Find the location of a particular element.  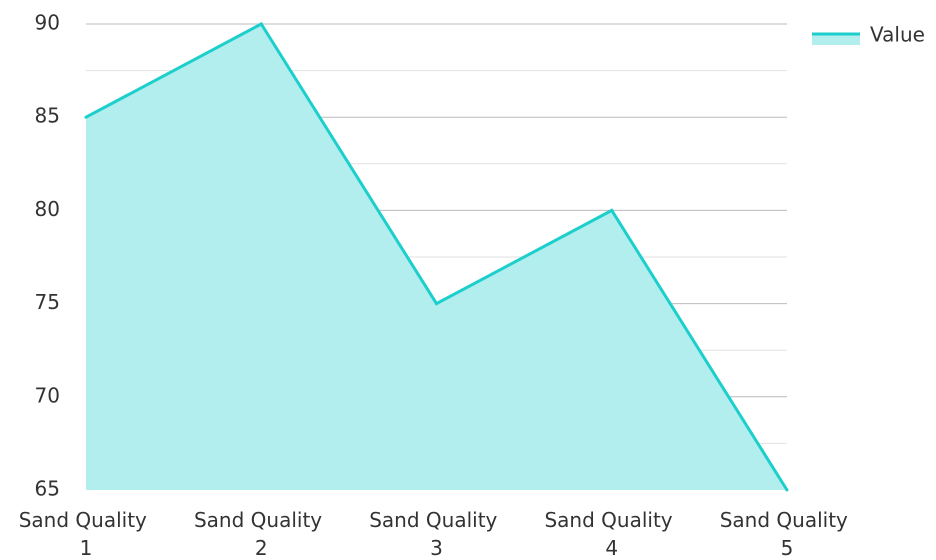

legend-swatch-value is located at coordinates (836, 39).